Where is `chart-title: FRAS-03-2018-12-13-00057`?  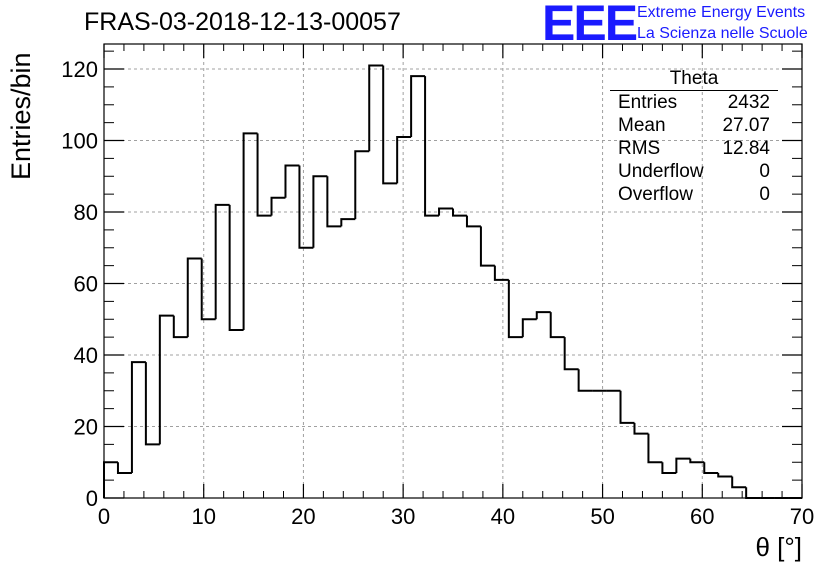
chart-title: FRAS-03-2018-12-13-00057 is located at coordinates (242, 22).